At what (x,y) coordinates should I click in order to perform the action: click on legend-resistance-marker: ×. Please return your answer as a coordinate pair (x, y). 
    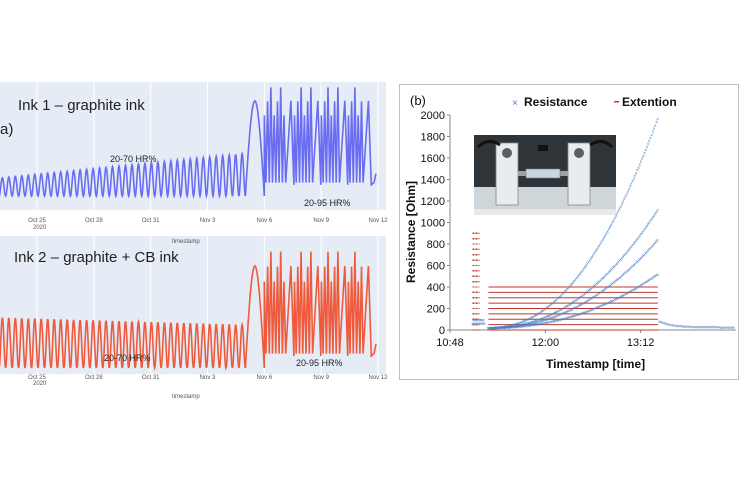
    Looking at the image, I should click on (515, 103).